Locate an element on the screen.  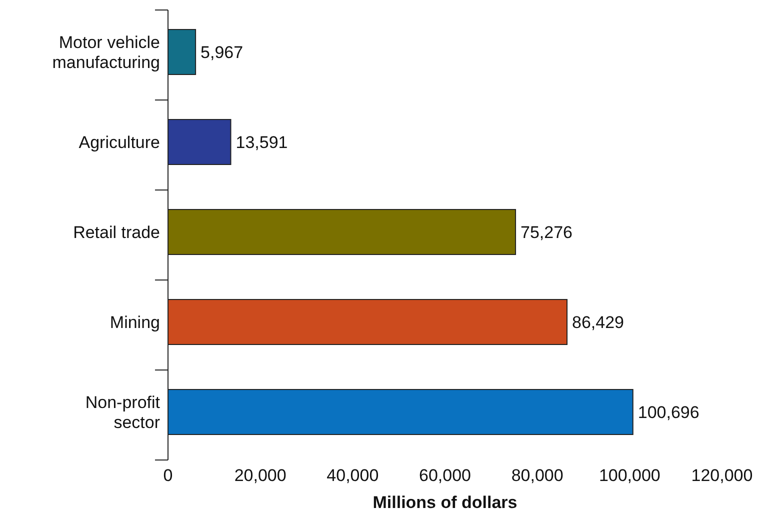
x-tick-label: 20,000 is located at coordinates (260, 475).